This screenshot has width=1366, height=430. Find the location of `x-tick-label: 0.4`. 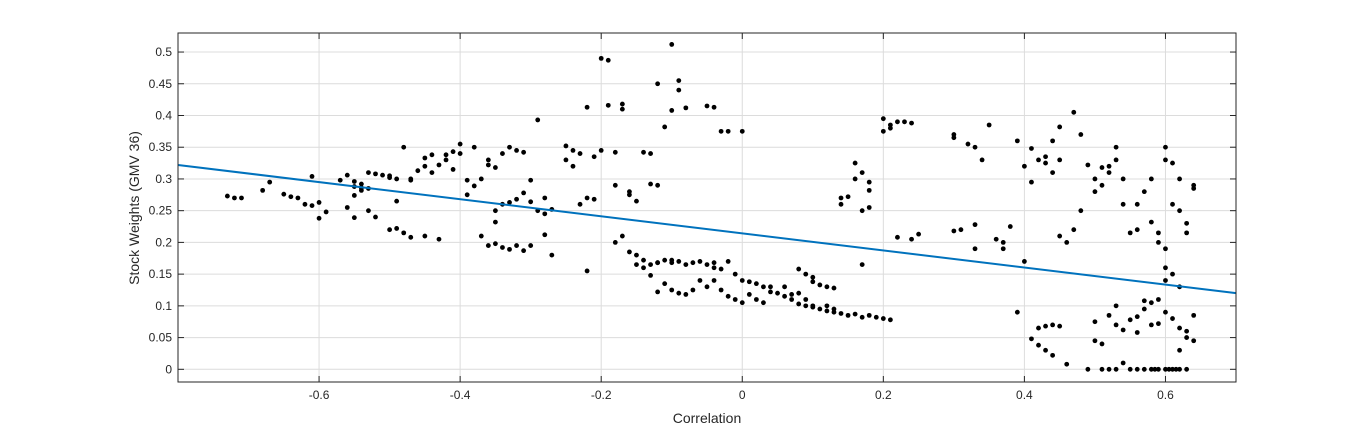

x-tick-label: 0.4 is located at coordinates (1024, 395).